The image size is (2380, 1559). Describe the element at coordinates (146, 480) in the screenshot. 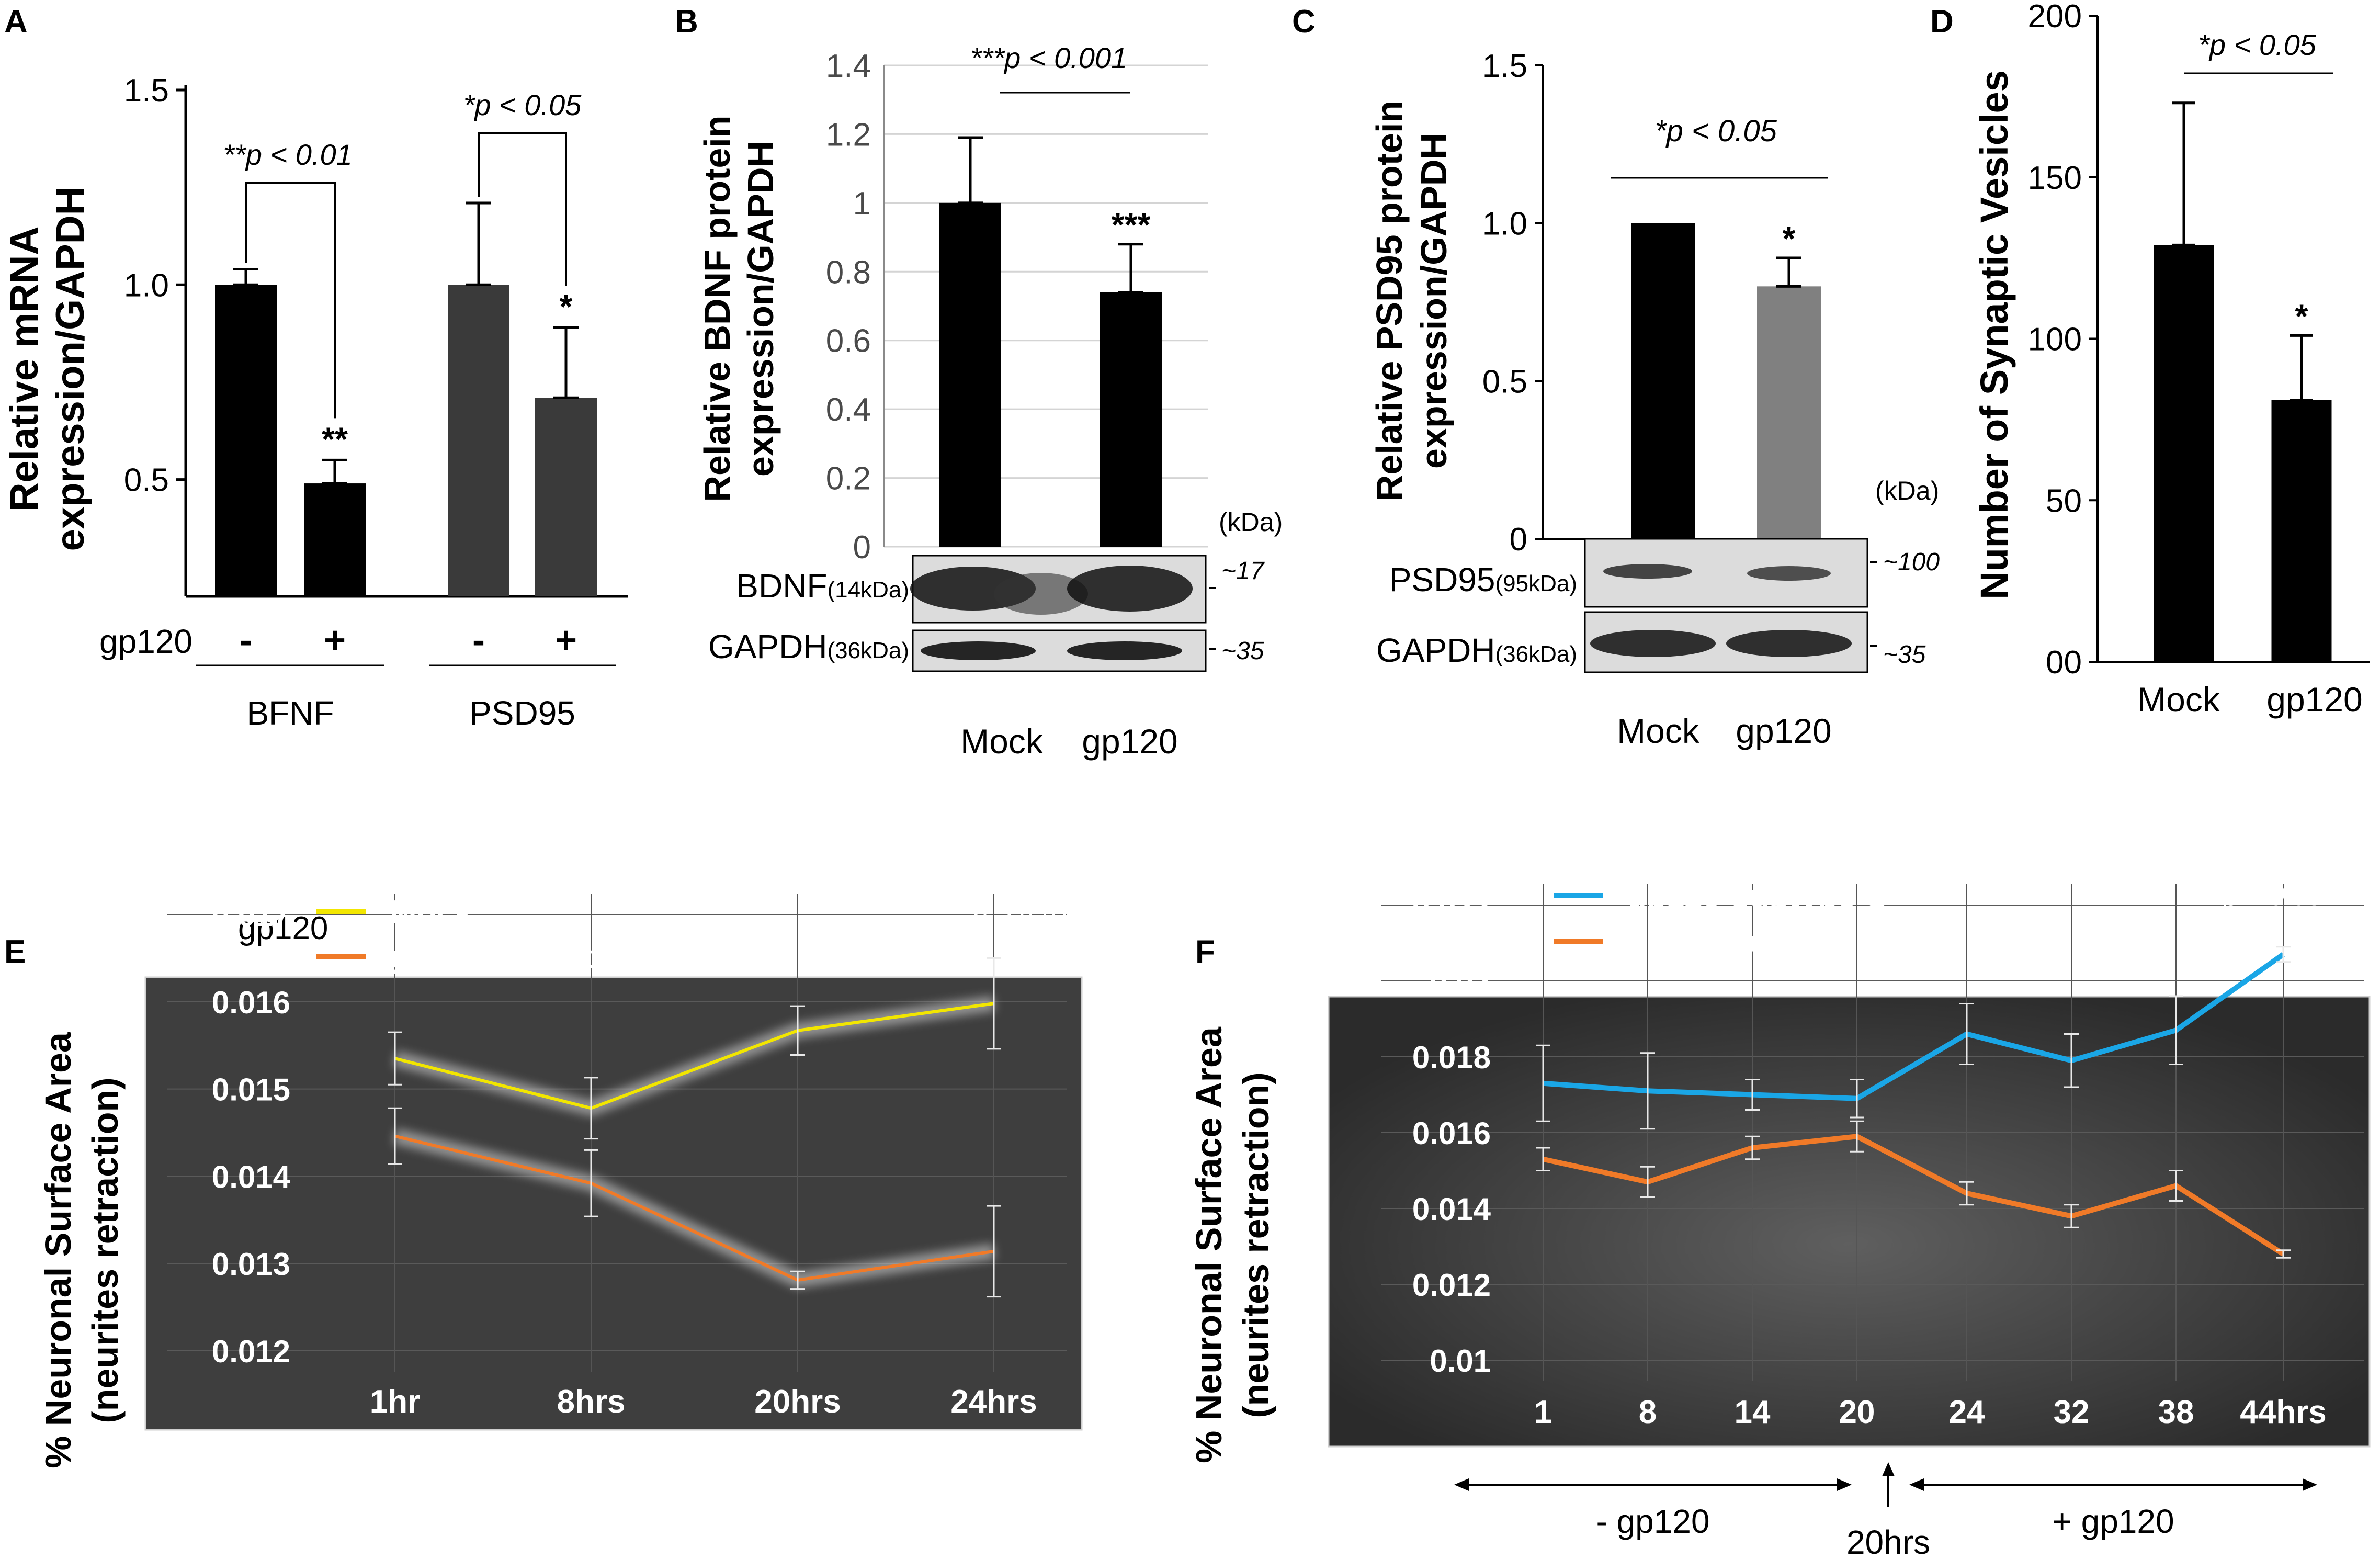

I see `panel-a-ytick-label-0: 0.5` at that location.